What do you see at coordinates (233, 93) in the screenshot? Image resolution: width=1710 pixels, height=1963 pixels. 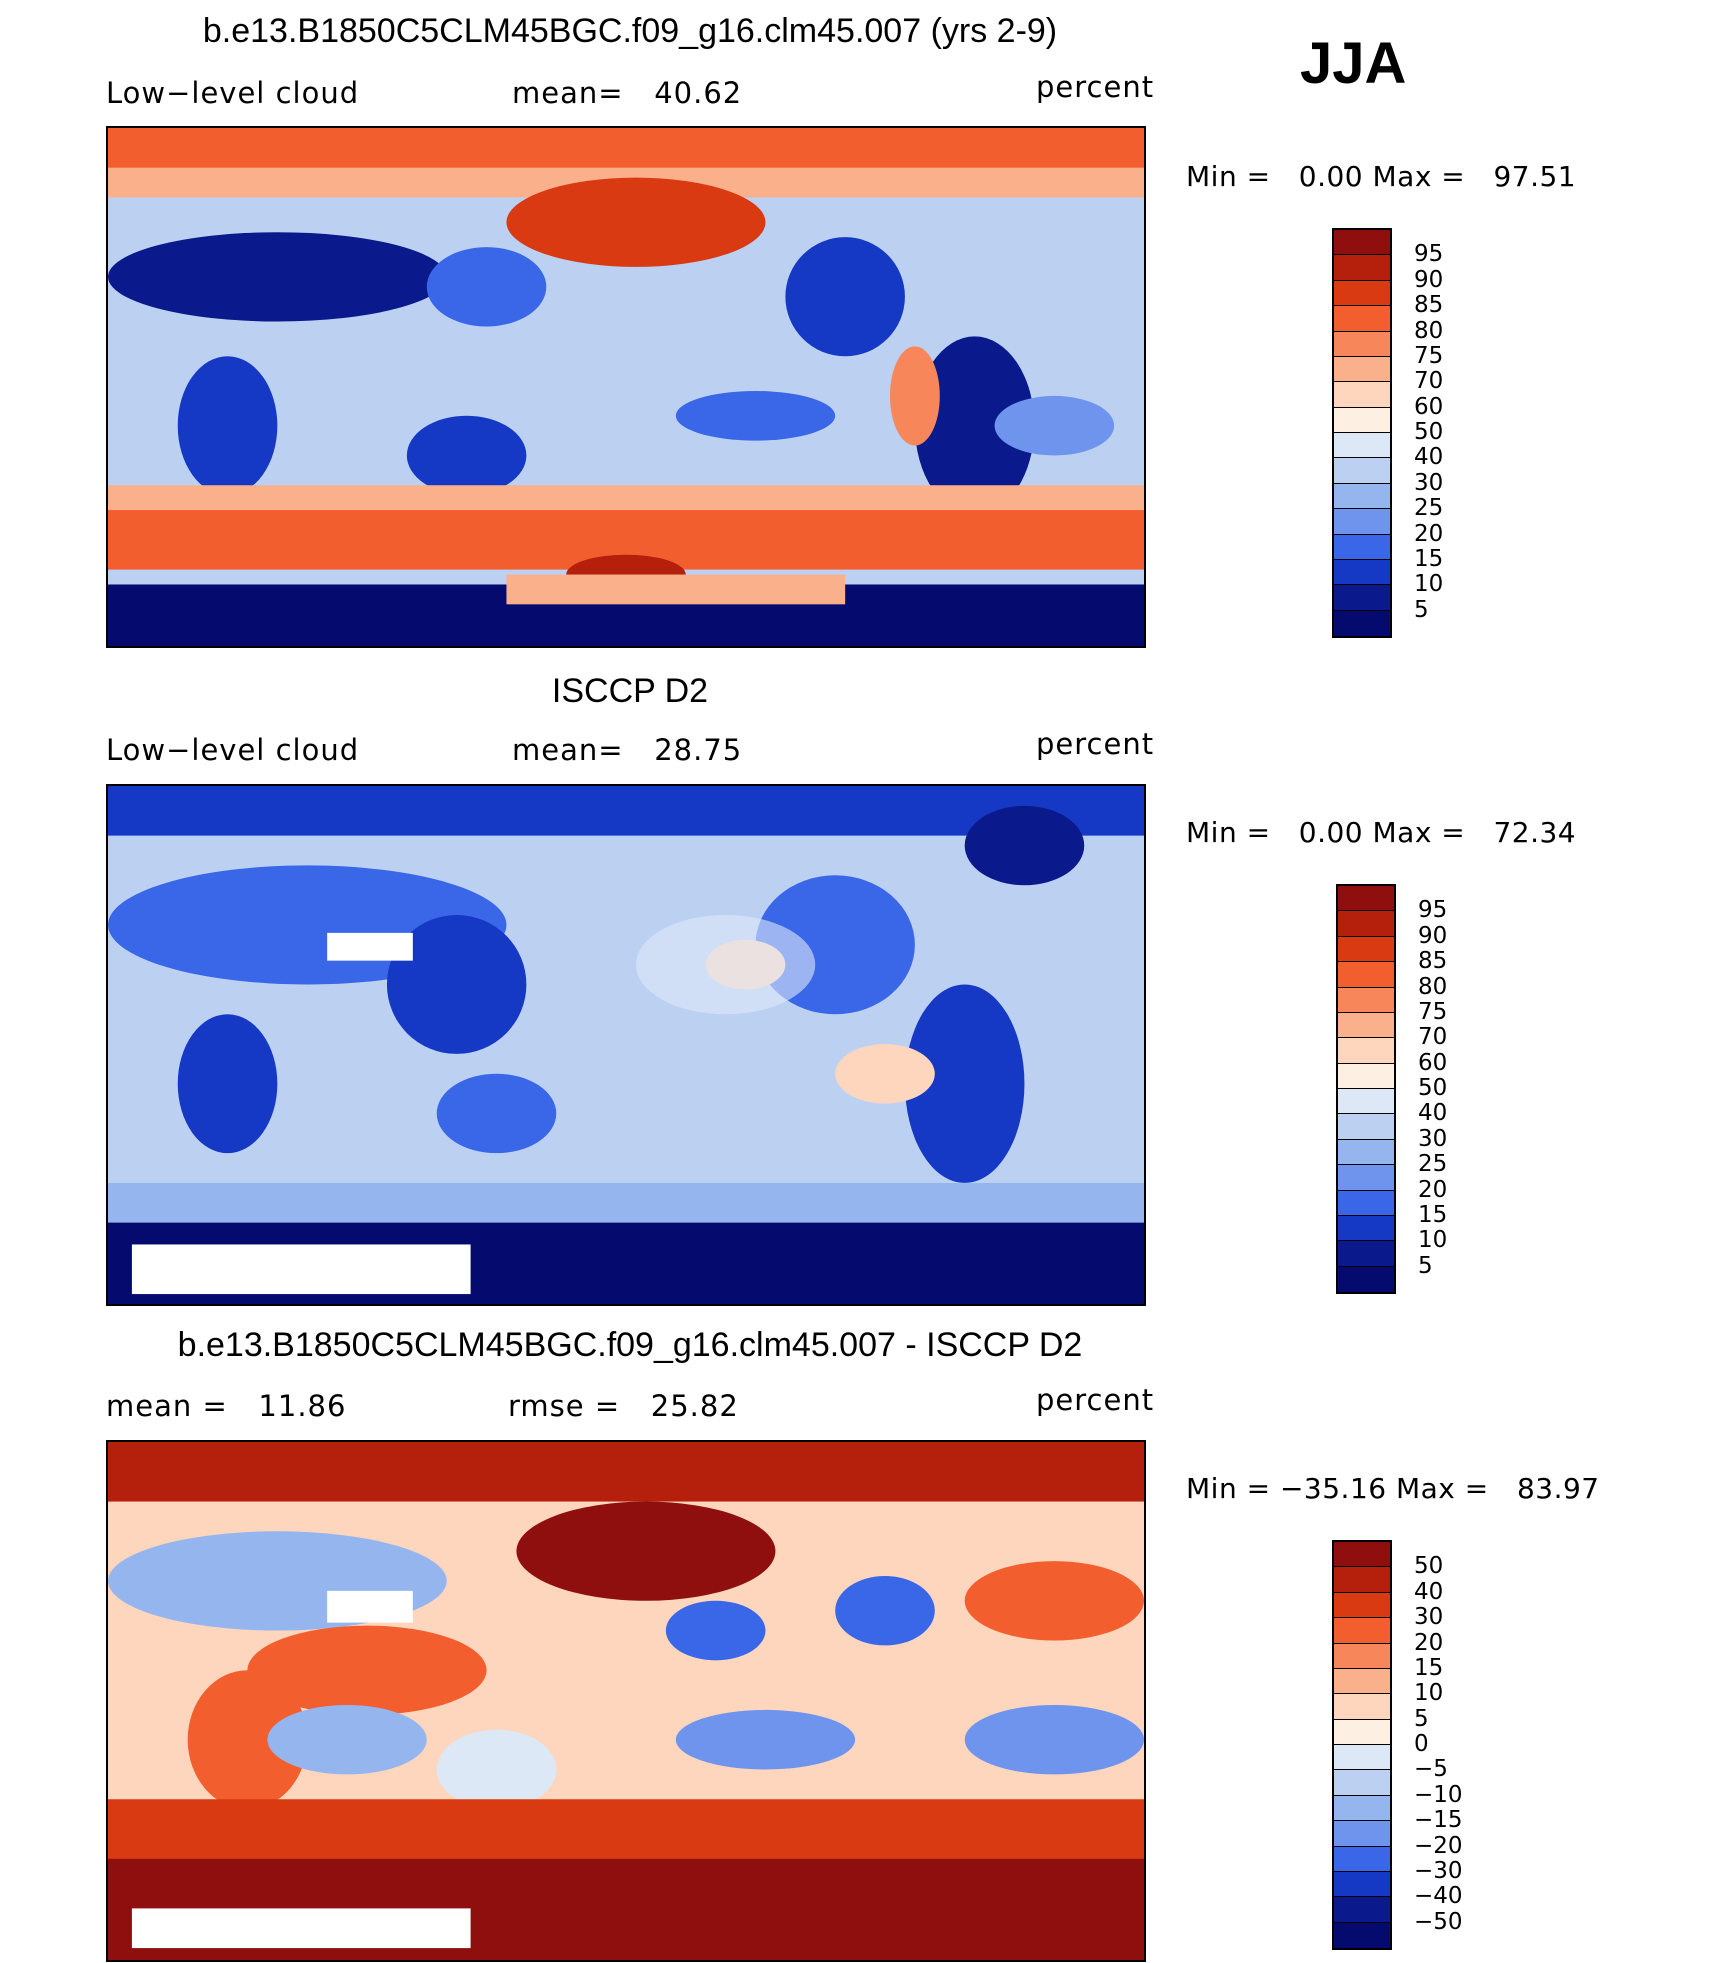 I see `panel1-variable-label: Low−level cloud` at bounding box center [233, 93].